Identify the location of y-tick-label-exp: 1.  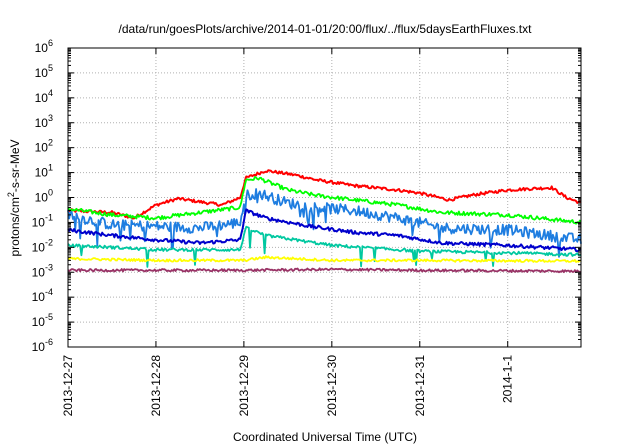
(50, 168).